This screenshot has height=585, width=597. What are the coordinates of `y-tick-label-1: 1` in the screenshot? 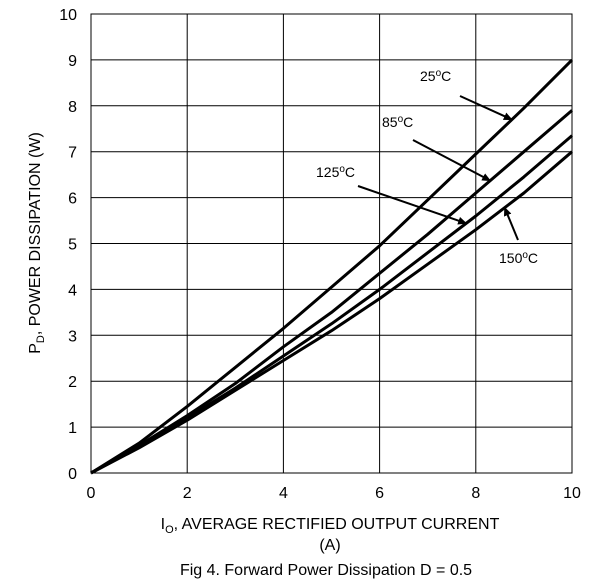 It's located at (72, 428).